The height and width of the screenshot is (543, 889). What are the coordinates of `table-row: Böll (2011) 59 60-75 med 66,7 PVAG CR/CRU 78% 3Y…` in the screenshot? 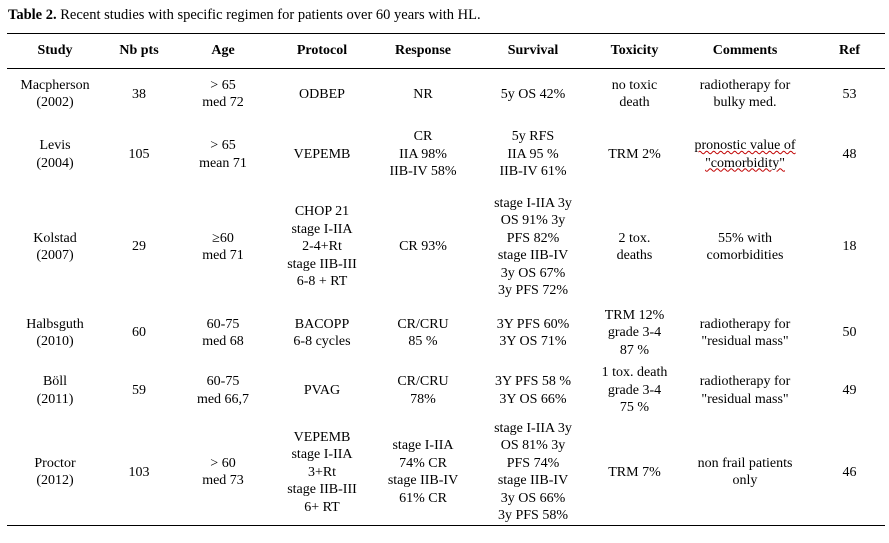 It's located at (446, 391).